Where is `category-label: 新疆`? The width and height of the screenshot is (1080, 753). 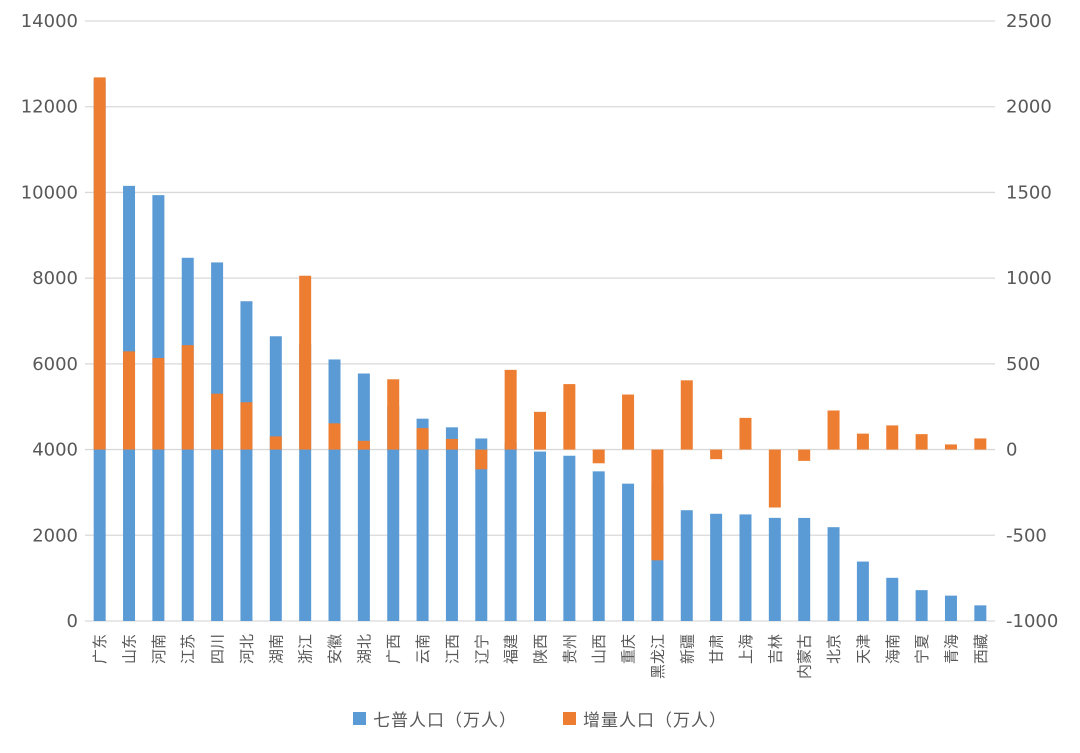
category-label: 新疆 is located at coordinates (687, 649).